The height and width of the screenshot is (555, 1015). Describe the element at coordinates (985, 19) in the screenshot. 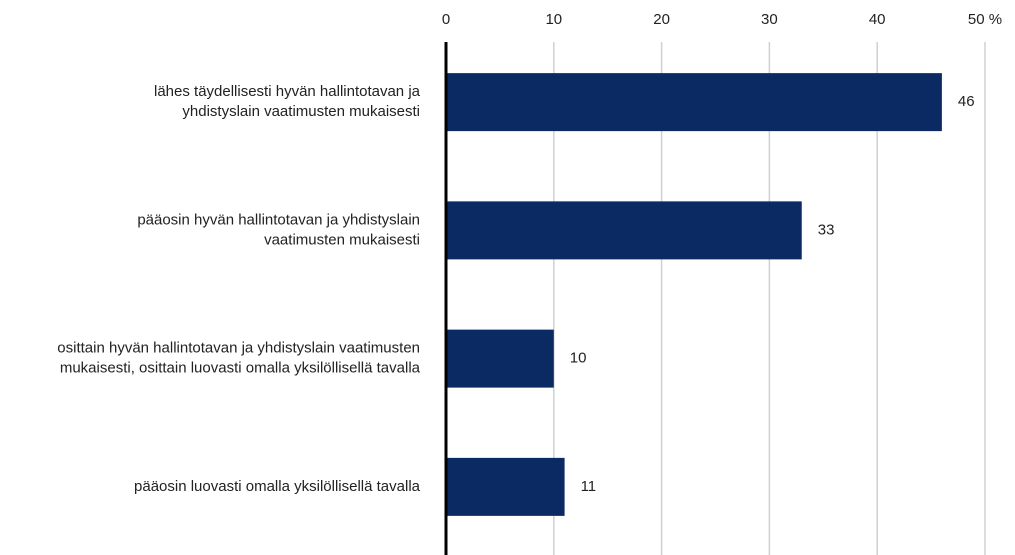

I see `x-tick-label: 50 %` at that location.